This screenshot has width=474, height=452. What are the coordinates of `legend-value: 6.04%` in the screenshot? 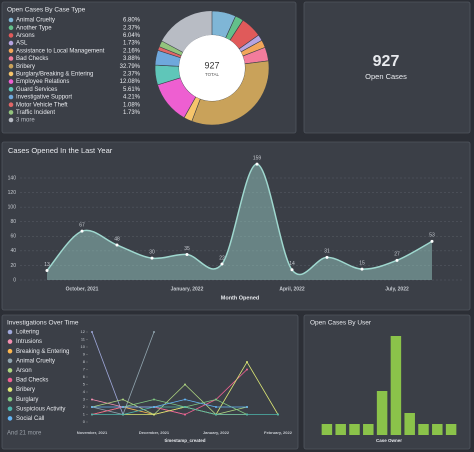 It's located at (132, 36).